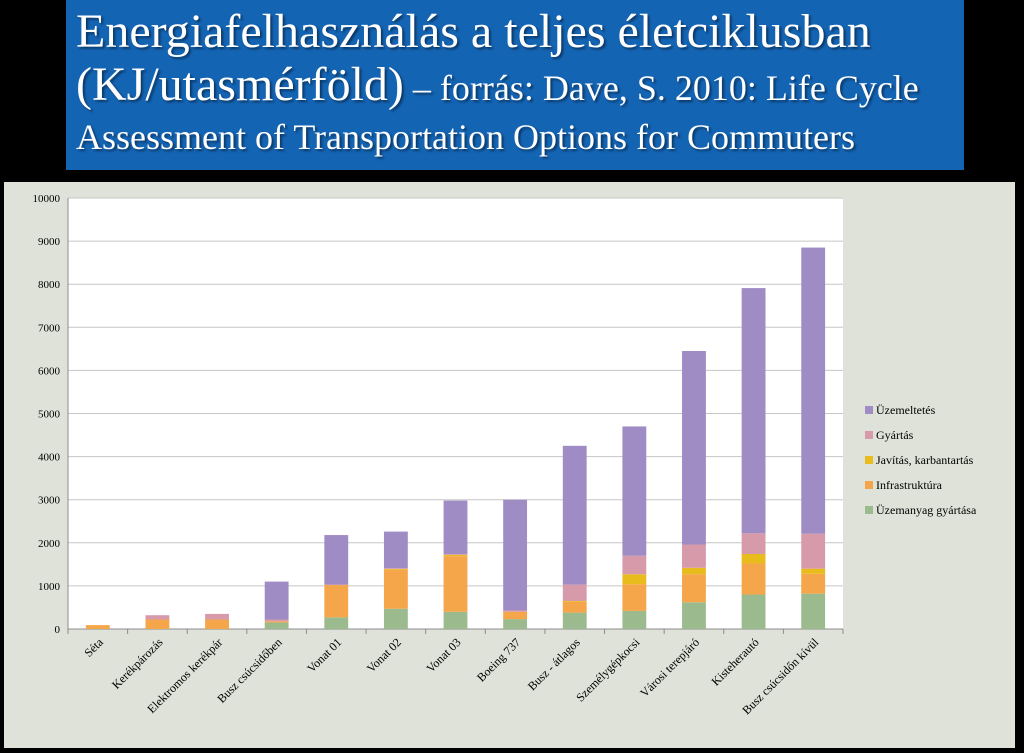 Image resolution: width=1024 pixels, height=753 pixels. I want to click on y-tick-label: 2000, so click(49, 544).